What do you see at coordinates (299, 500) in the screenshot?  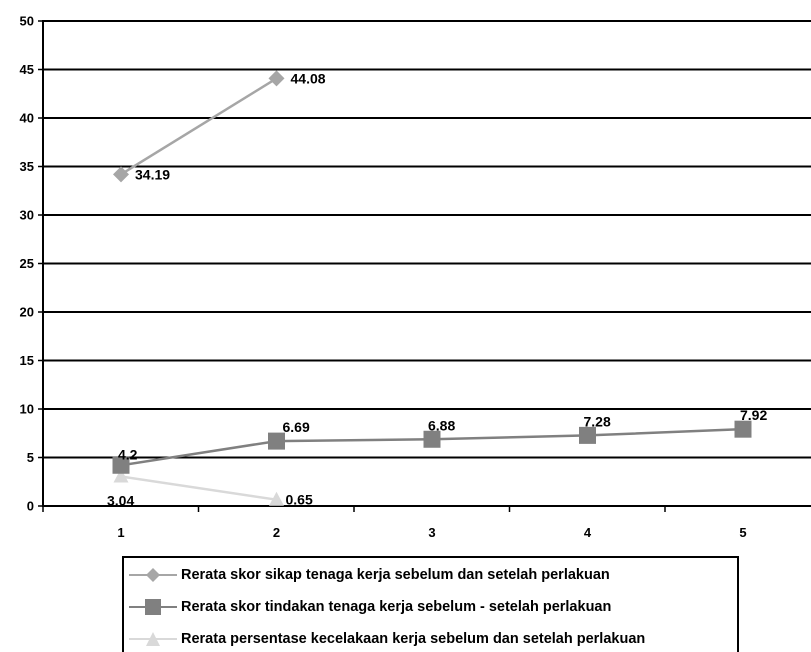 I see `data-label: 0.65` at bounding box center [299, 500].